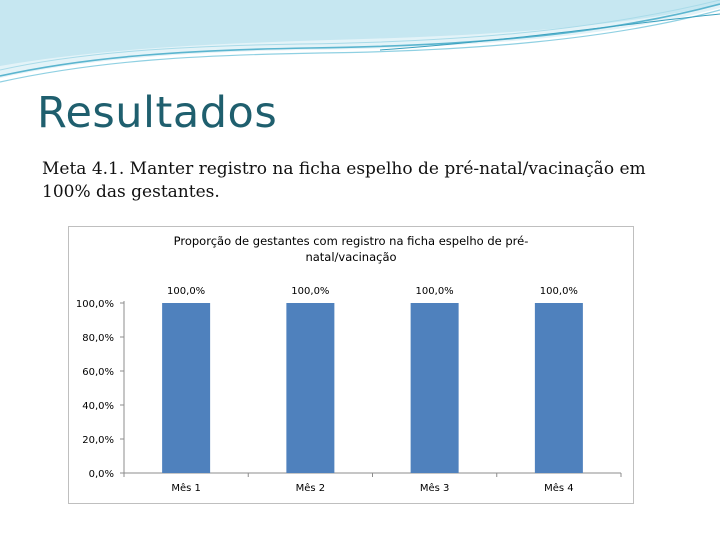  Describe the element at coordinates (157, 113) in the screenshot. I see `slide-title: Resultados` at that location.